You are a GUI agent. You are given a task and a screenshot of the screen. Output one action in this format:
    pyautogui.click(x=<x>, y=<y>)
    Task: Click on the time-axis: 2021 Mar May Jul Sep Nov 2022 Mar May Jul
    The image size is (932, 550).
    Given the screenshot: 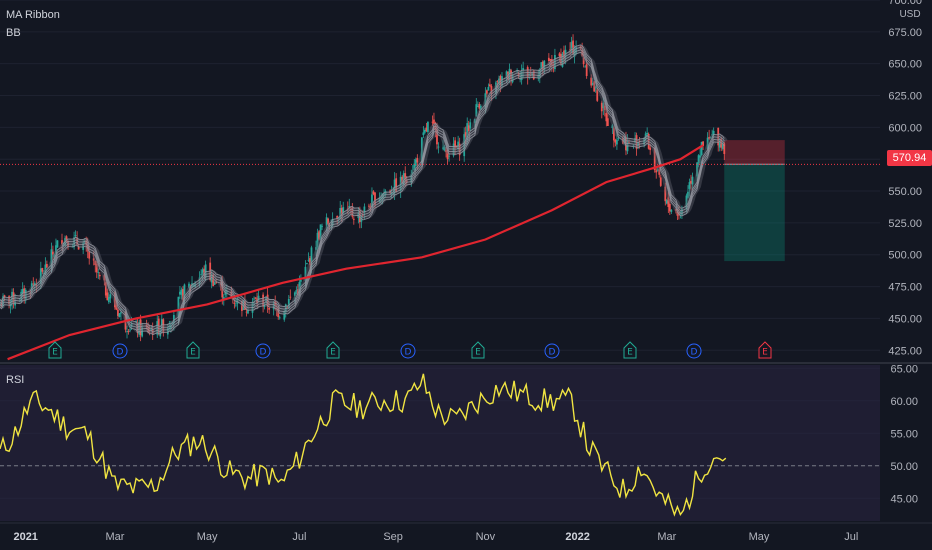 What is the action you would take?
    pyautogui.click(x=435, y=537)
    